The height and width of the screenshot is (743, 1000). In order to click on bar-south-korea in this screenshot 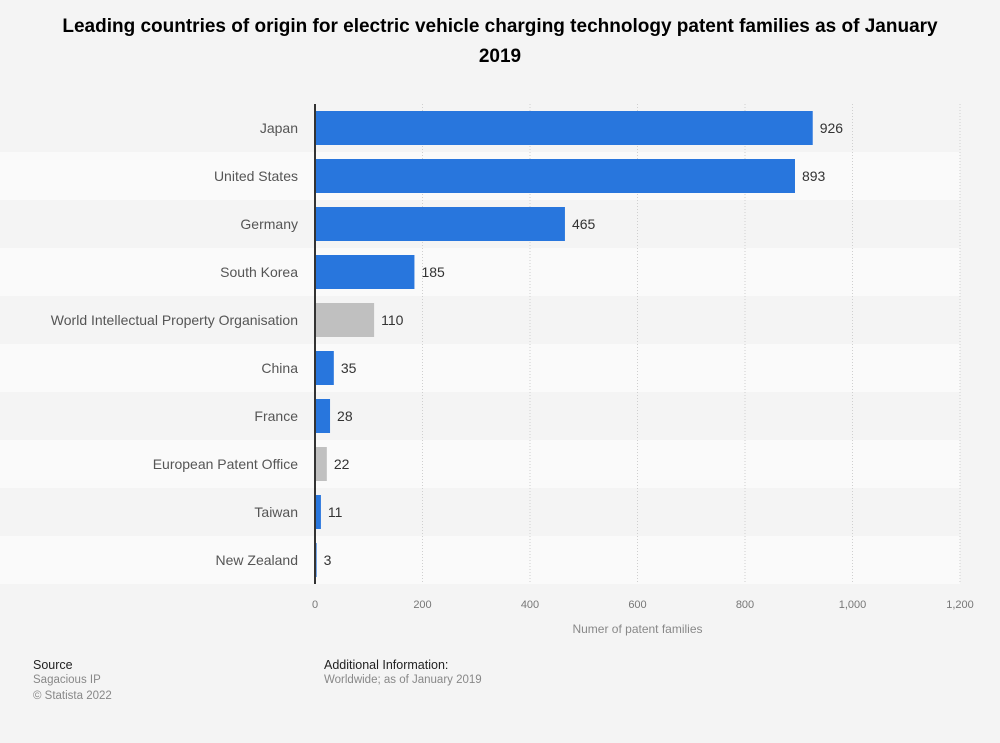, I will do `click(364, 272)`.